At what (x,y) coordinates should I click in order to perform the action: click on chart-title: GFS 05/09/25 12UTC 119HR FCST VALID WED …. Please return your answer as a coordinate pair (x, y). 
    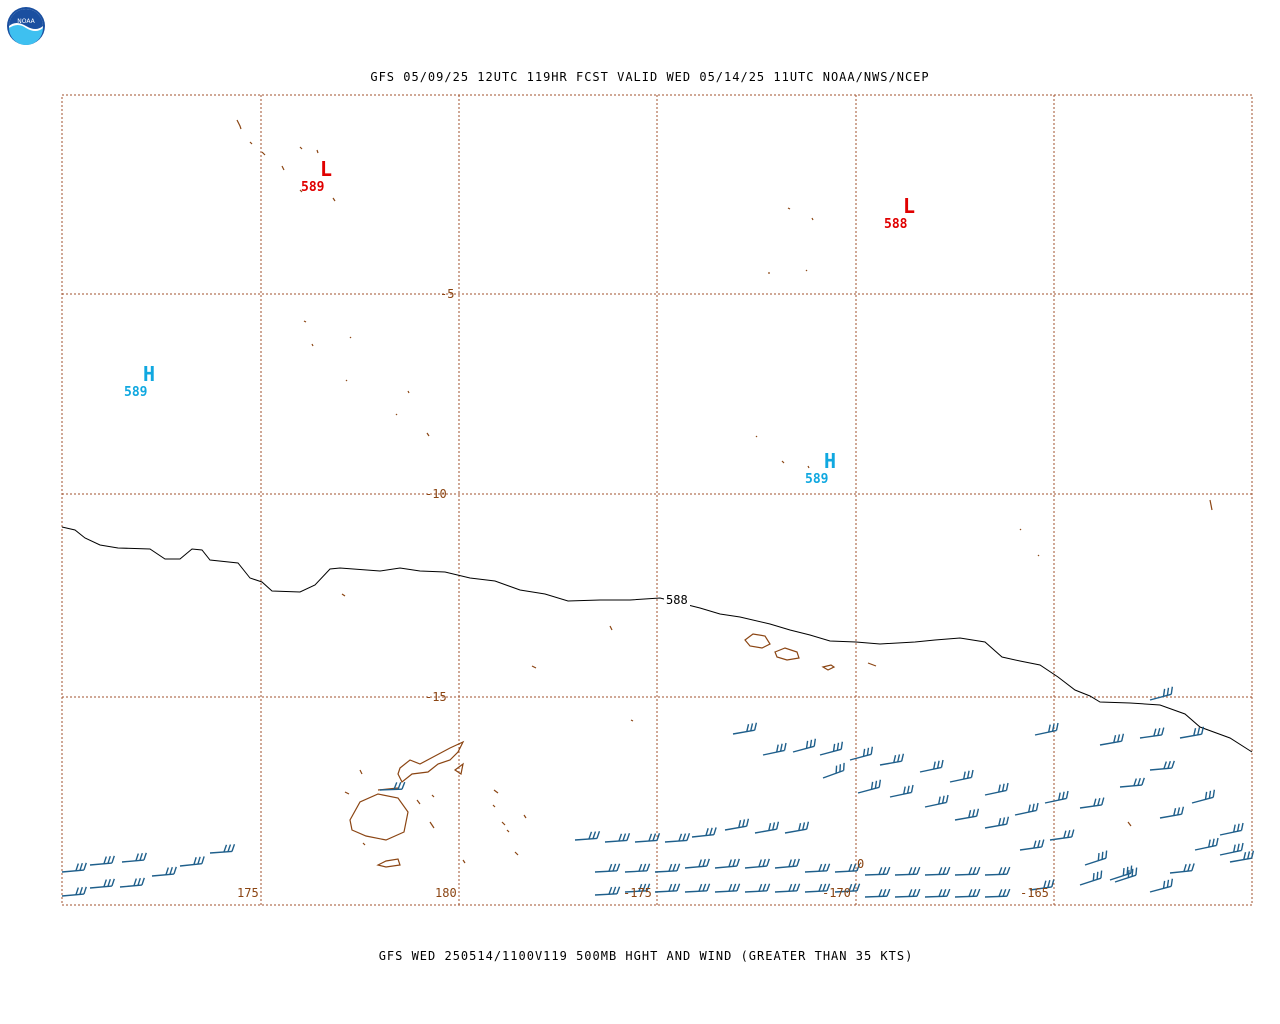
    Looking at the image, I should click on (650, 77).